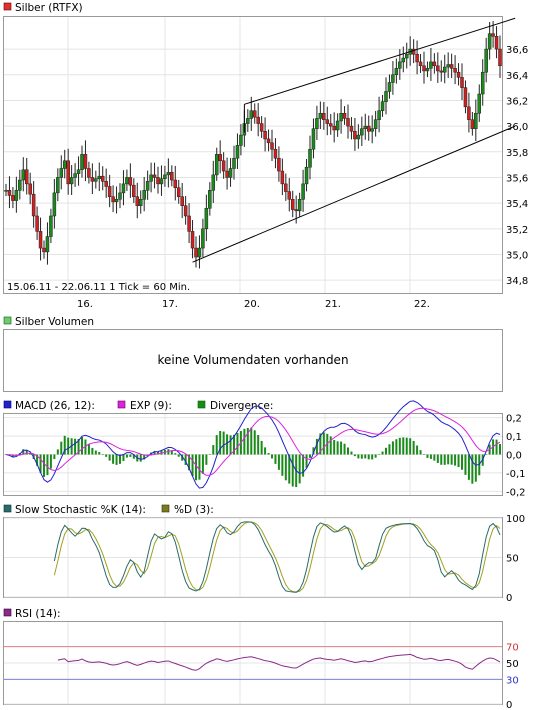  I want to click on stoch-d-legend-swatch, so click(165, 508).